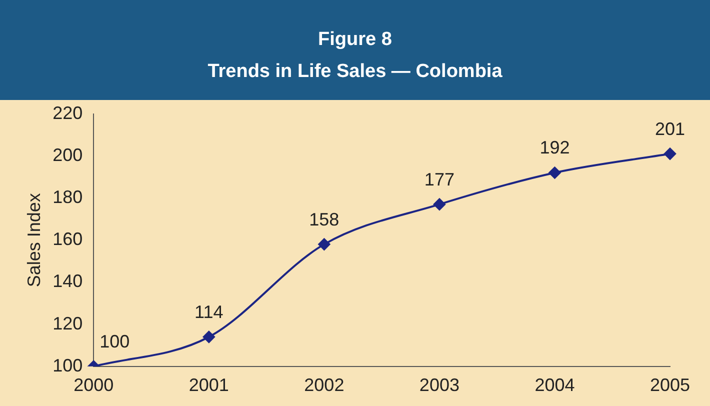  I want to click on data-label: 114, so click(209, 312).